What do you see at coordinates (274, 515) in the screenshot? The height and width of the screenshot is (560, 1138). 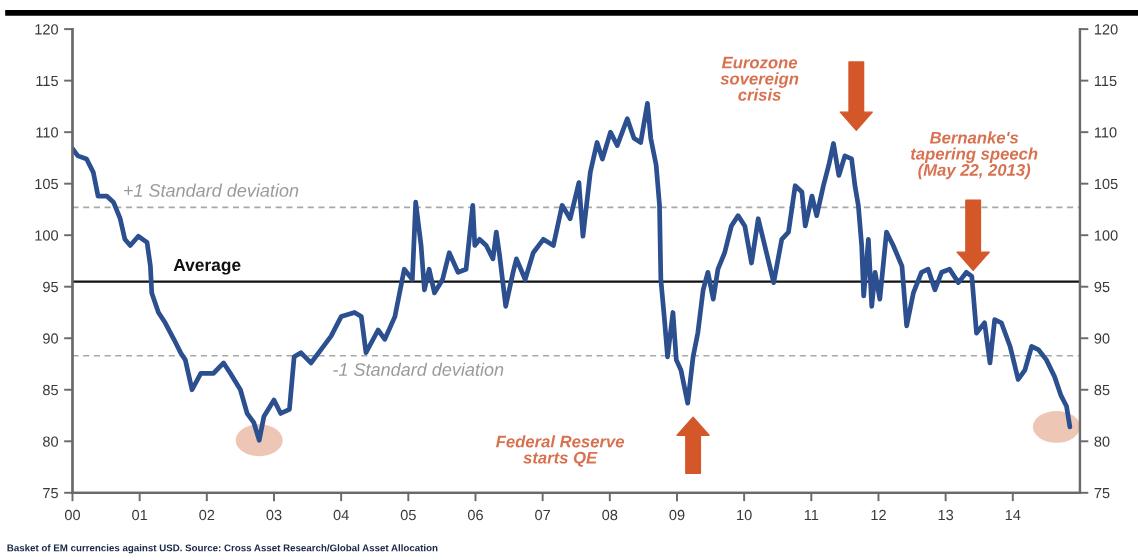 I see `x-tick-label: 03` at bounding box center [274, 515].